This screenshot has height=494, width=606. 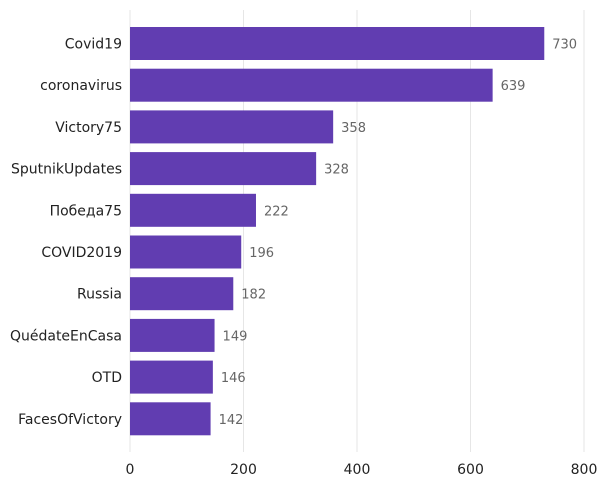 What do you see at coordinates (584, 470) in the screenshot?
I see `x-tick-label-800: 800` at bounding box center [584, 470].